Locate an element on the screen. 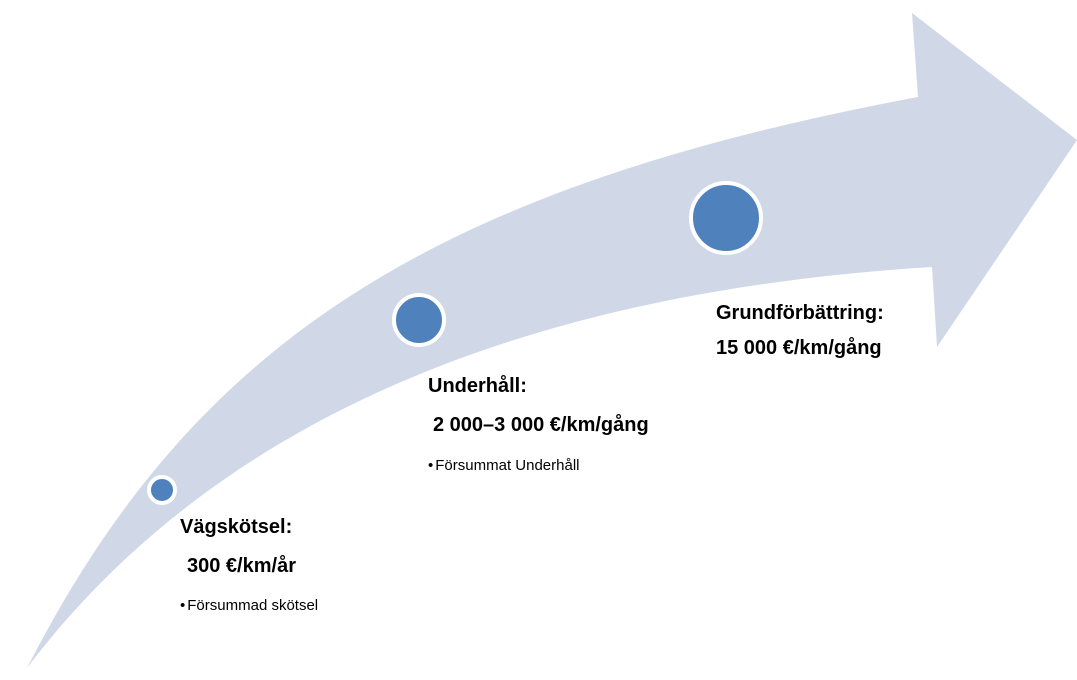 This screenshot has height=680, width=1077. stage-1-title: Vägskötsel: is located at coordinates (236, 527).